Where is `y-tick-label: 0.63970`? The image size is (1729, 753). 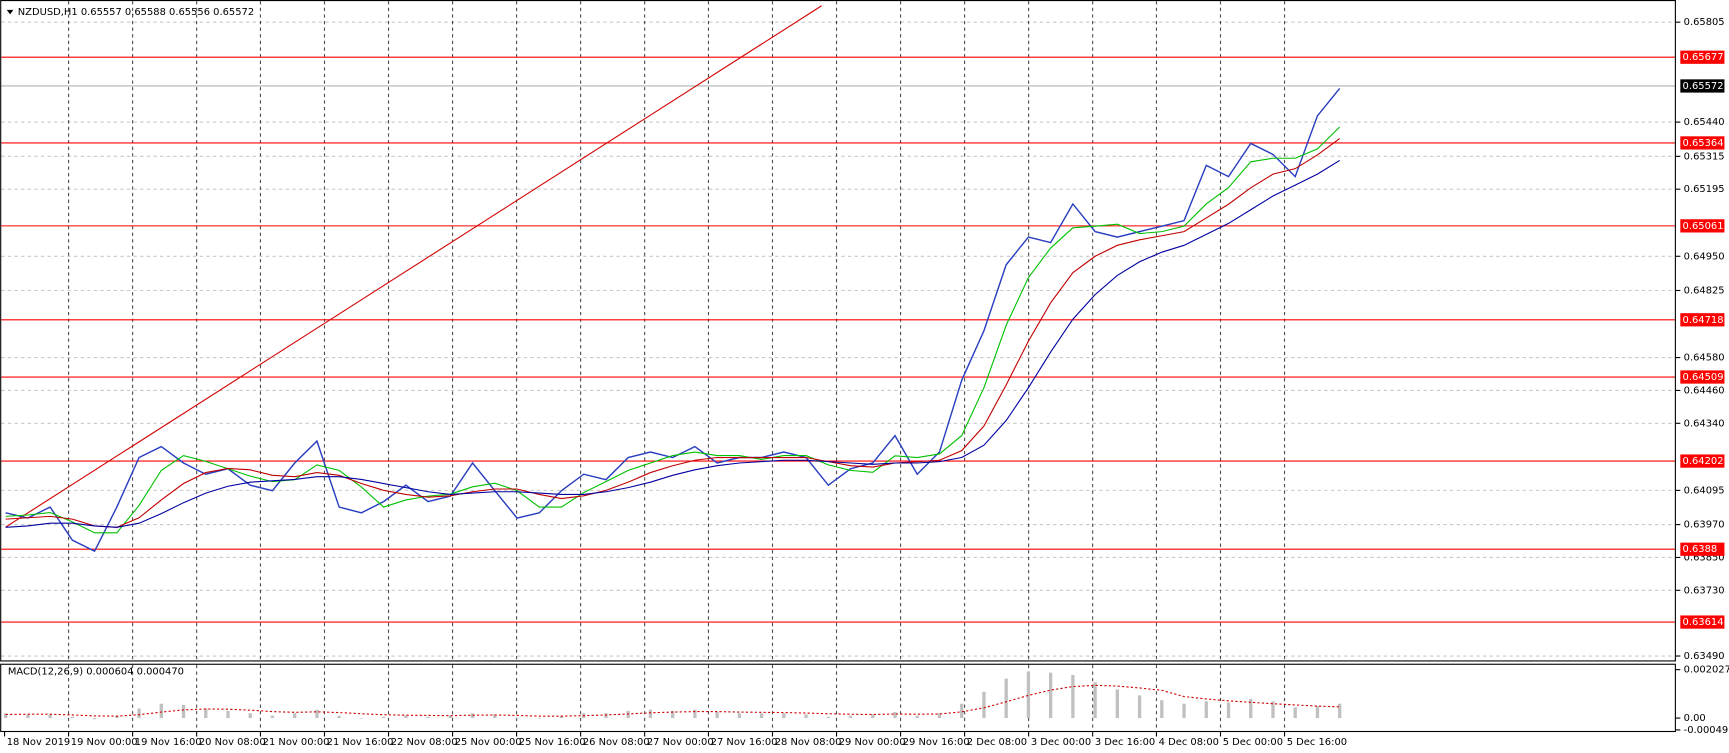 y-tick-label: 0.63970 is located at coordinates (1704, 525).